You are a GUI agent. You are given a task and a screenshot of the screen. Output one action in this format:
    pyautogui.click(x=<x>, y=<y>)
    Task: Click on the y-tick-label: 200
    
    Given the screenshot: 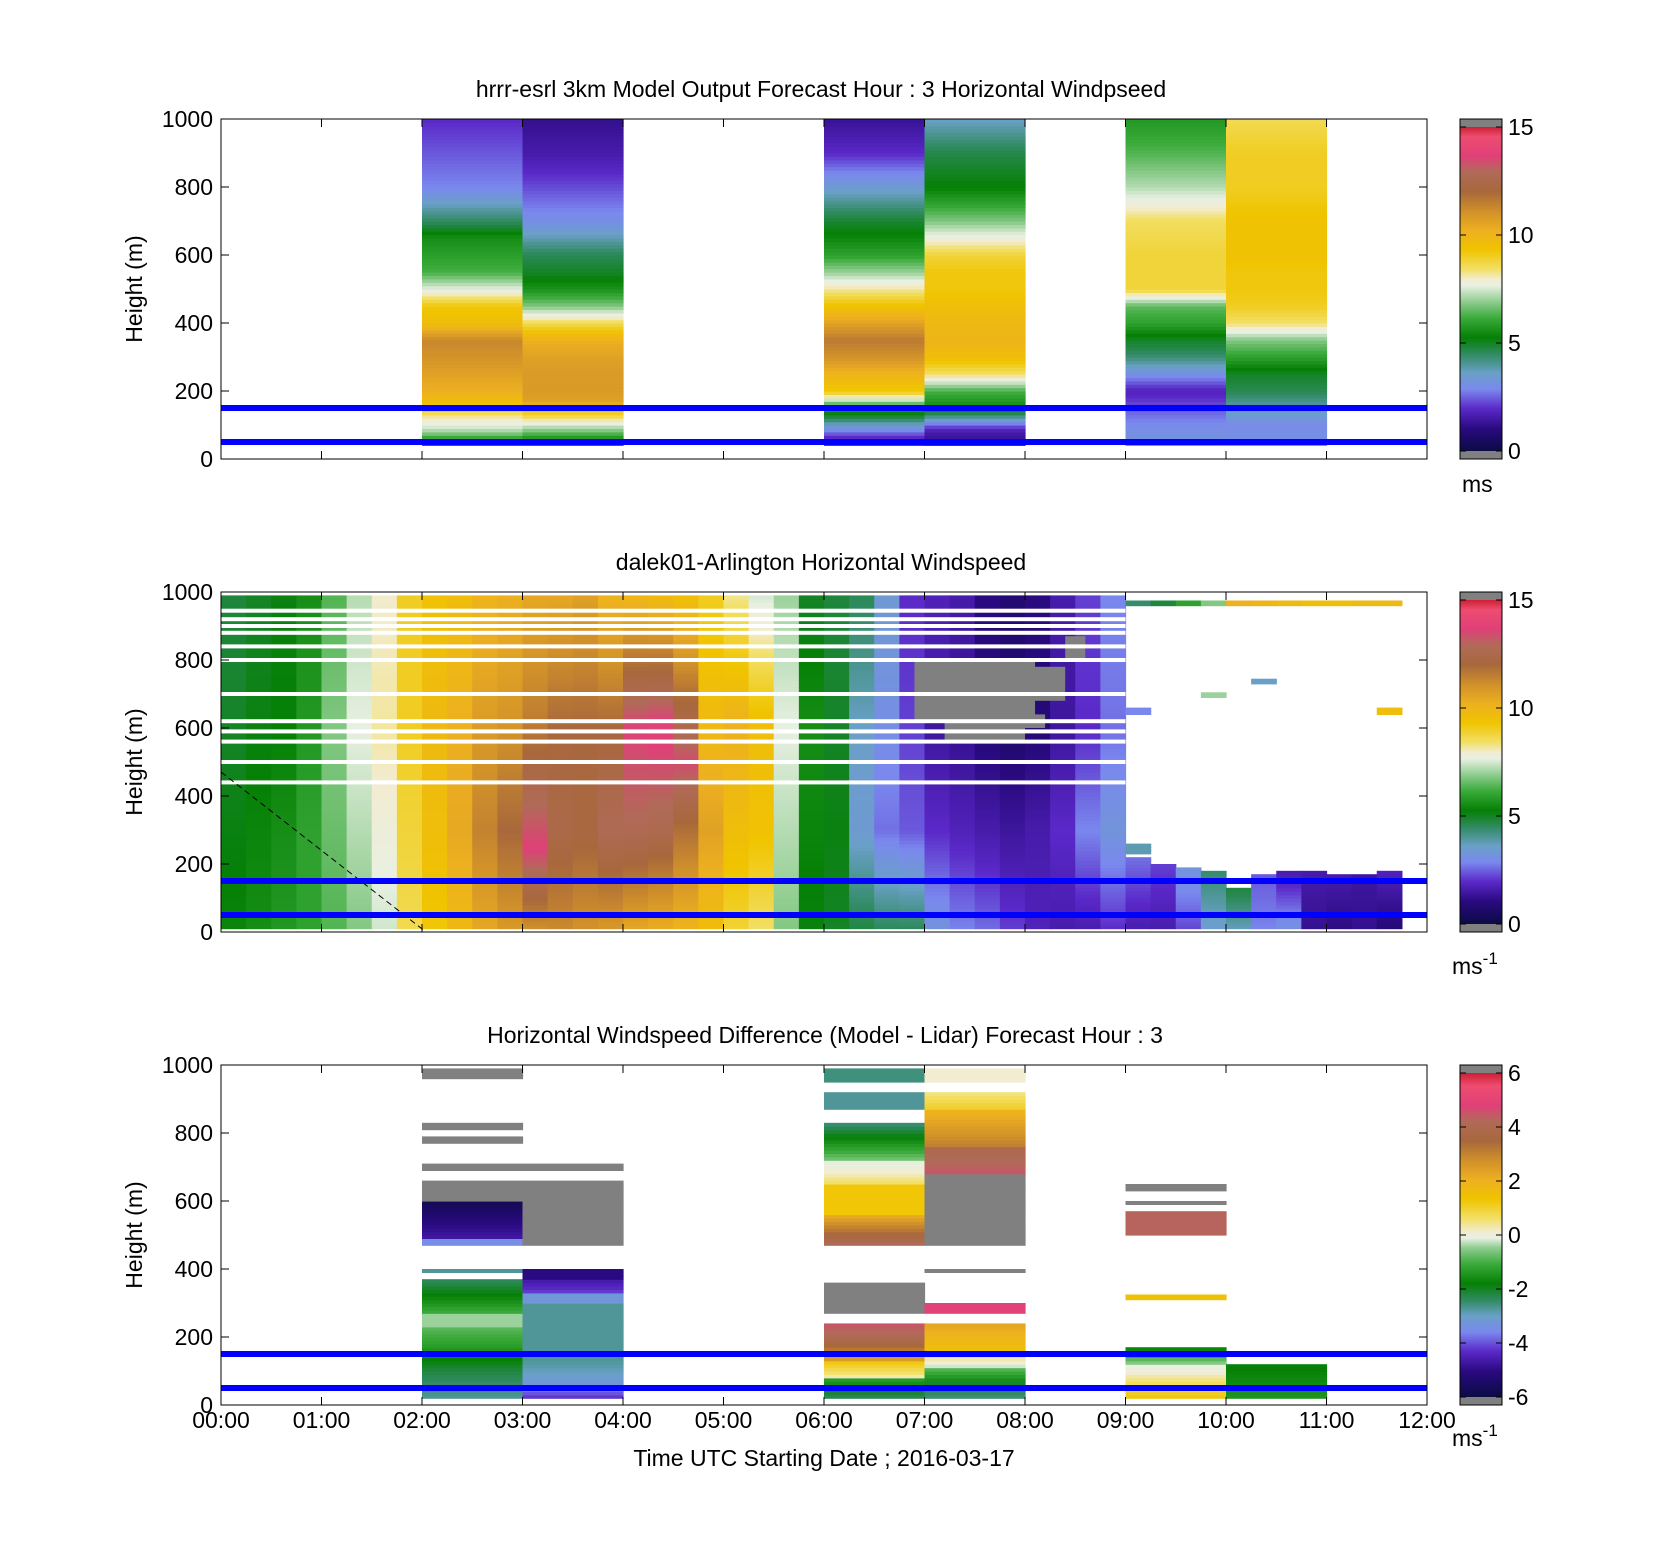 What is the action you would take?
    pyautogui.click(x=194, y=1337)
    